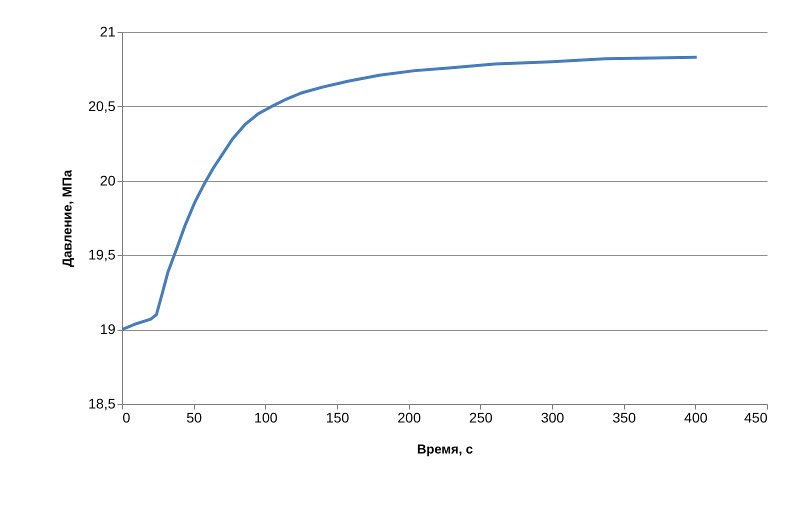 Image resolution: width=796 pixels, height=506 pixels. What do you see at coordinates (445, 449) in the screenshot?
I see `x-axis-title: Время, с` at bounding box center [445, 449].